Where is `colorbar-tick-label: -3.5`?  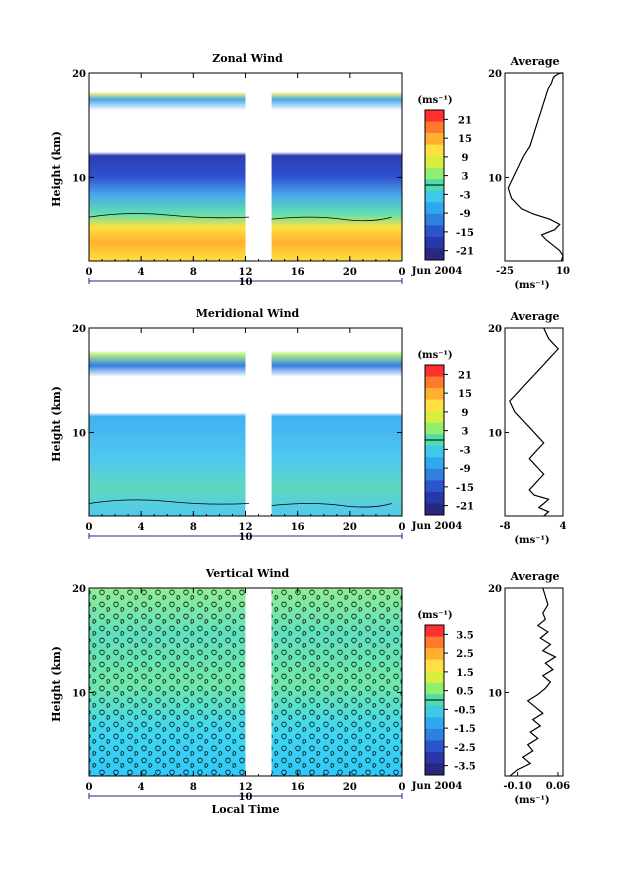
colorbar-tick-label: -3.5 is located at coordinates (465, 767).